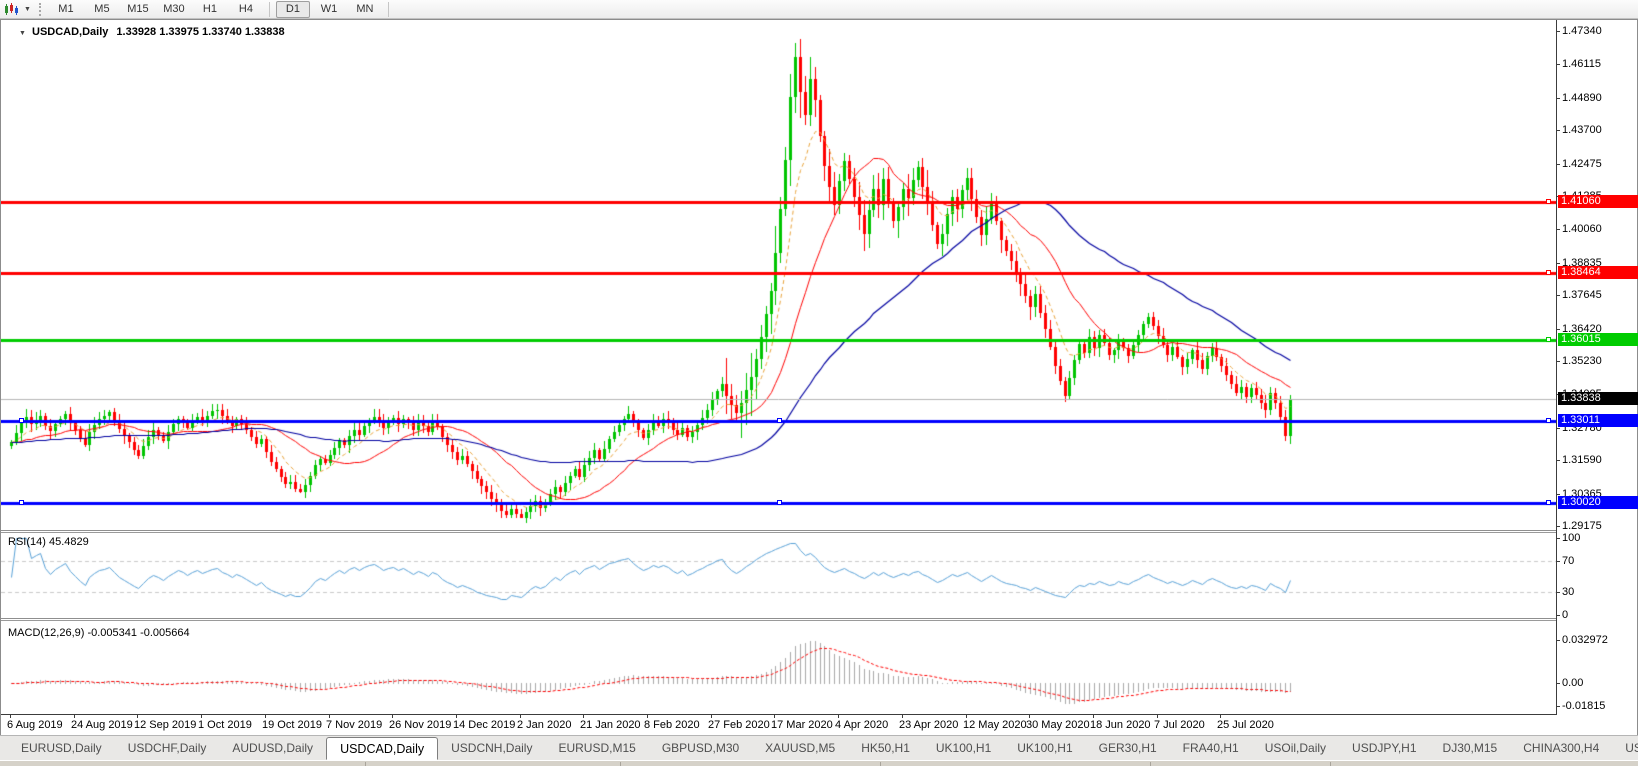  Describe the element at coordinates (995, 725) in the screenshot. I see `date-label: 12 May 2020` at that location.